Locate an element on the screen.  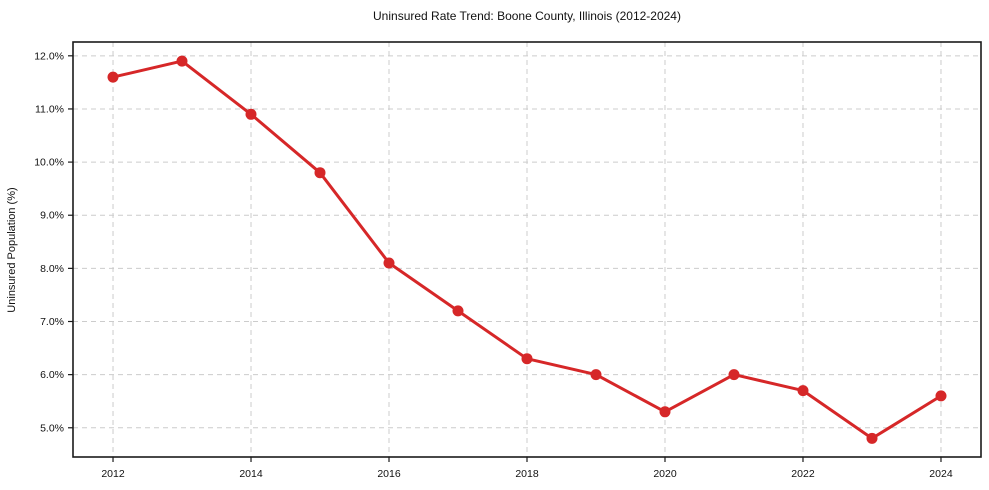
y-tick-label: 12.0% is located at coordinates (49, 56).